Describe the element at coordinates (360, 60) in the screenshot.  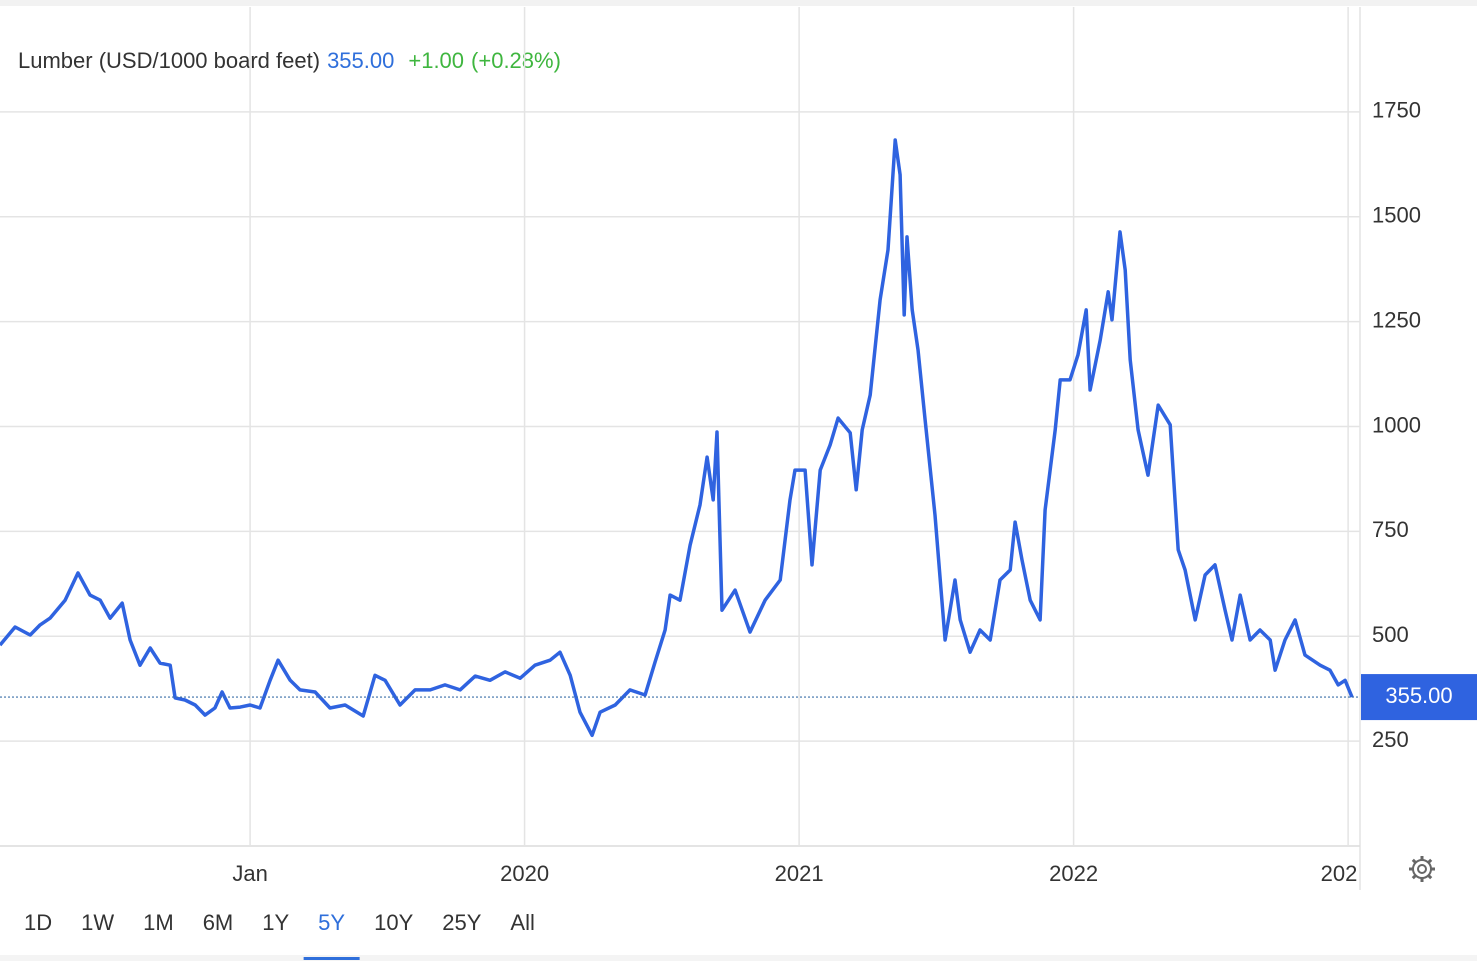
I see `price: 355.00` at that location.